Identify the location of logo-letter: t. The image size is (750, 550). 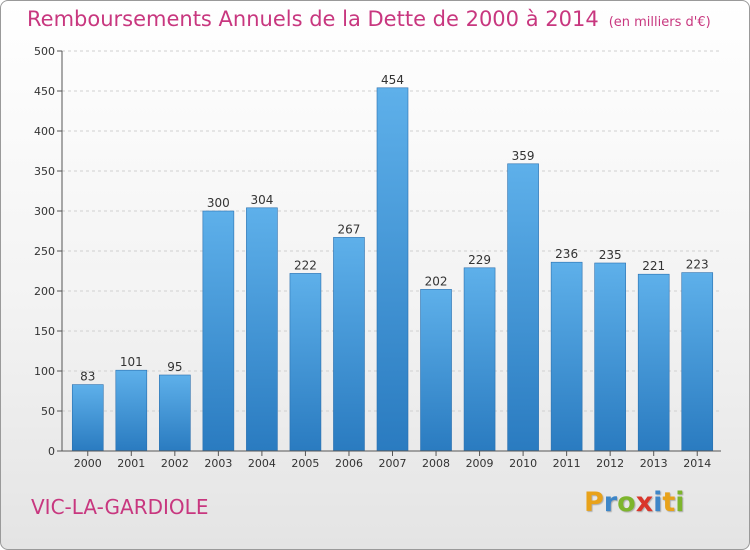
(669, 502).